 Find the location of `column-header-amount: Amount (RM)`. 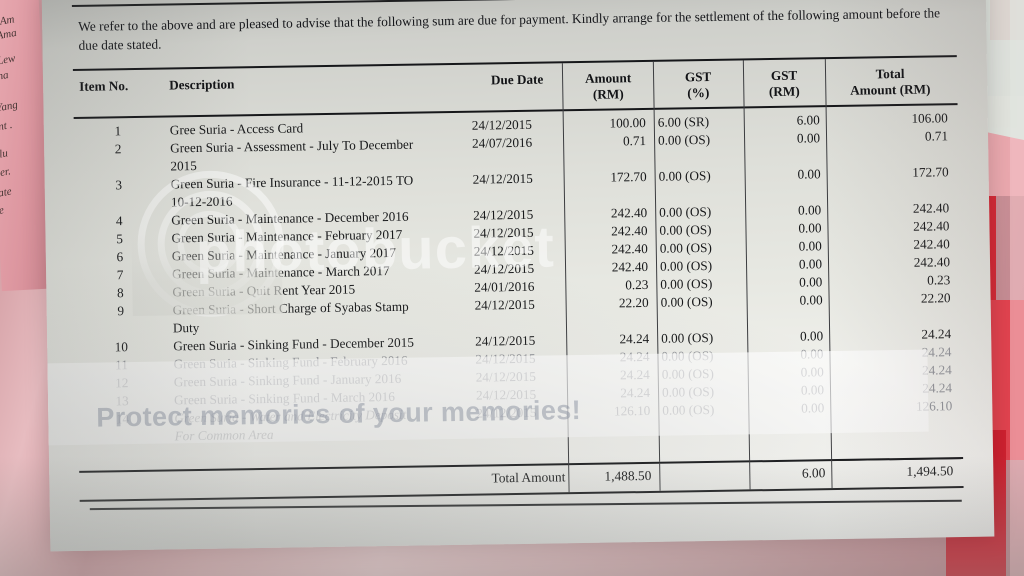

column-header-amount: Amount (RM) is located at coordinates (608, 86).